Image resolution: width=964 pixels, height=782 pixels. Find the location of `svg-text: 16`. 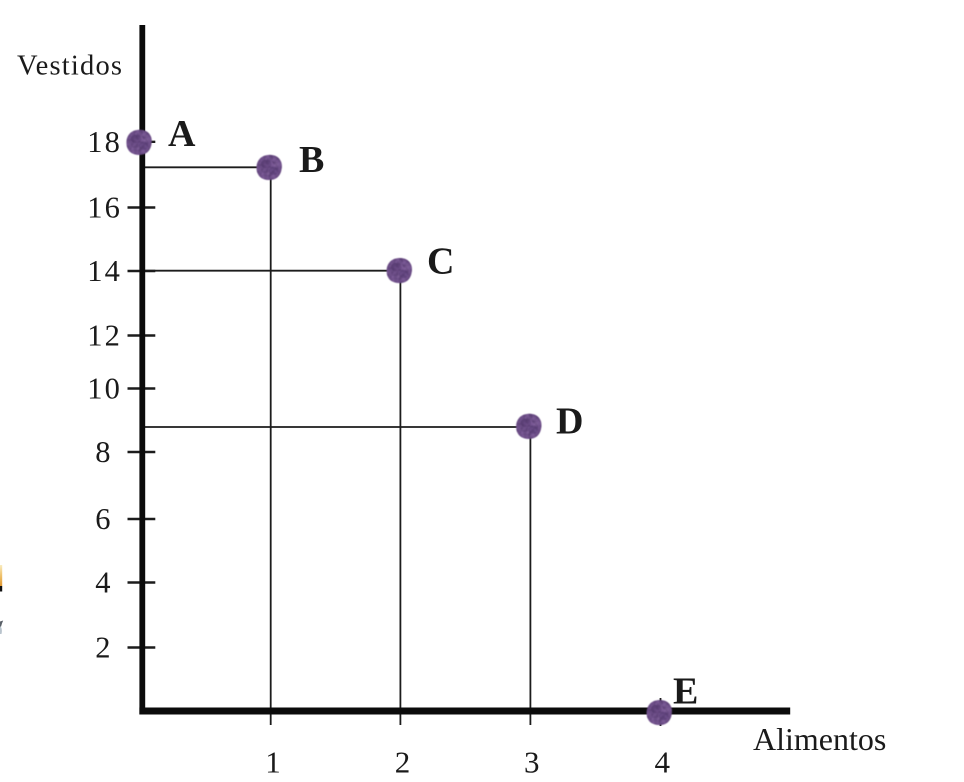

svg-text: 16 is located at coordinates (104, 208).